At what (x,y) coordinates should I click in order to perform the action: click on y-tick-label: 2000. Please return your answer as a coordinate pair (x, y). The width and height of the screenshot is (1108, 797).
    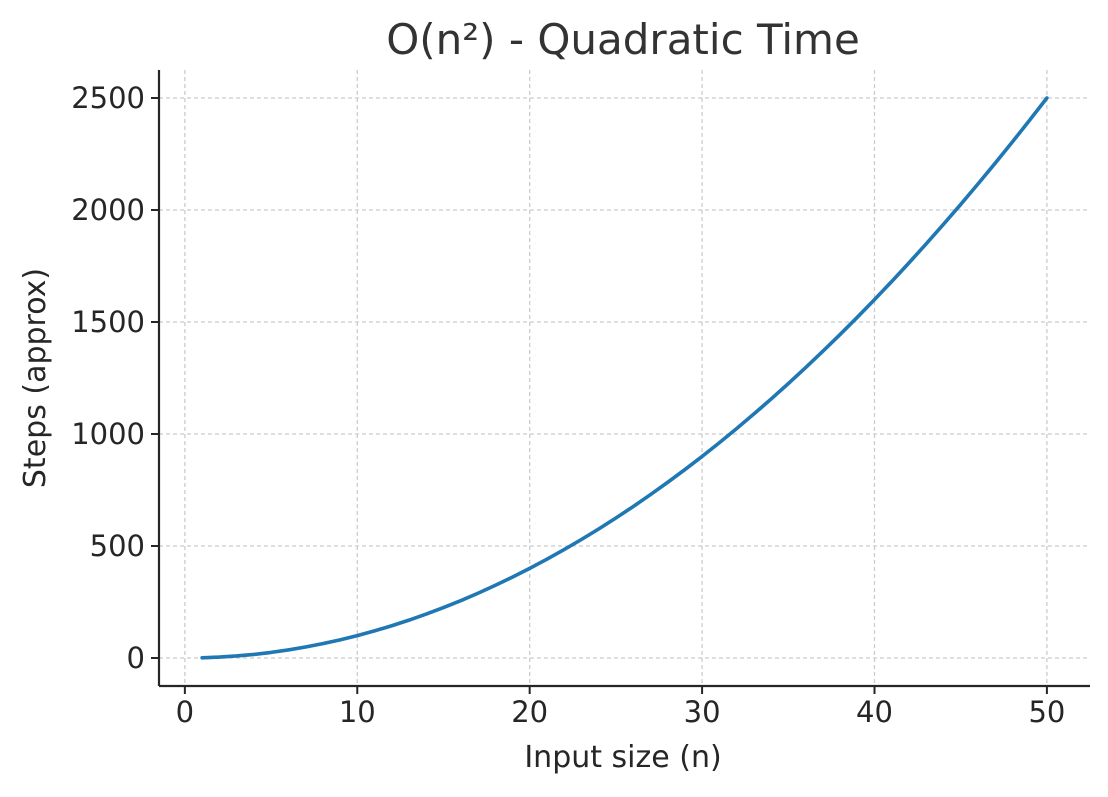
    Looking at the image, I should click on (108, 210).